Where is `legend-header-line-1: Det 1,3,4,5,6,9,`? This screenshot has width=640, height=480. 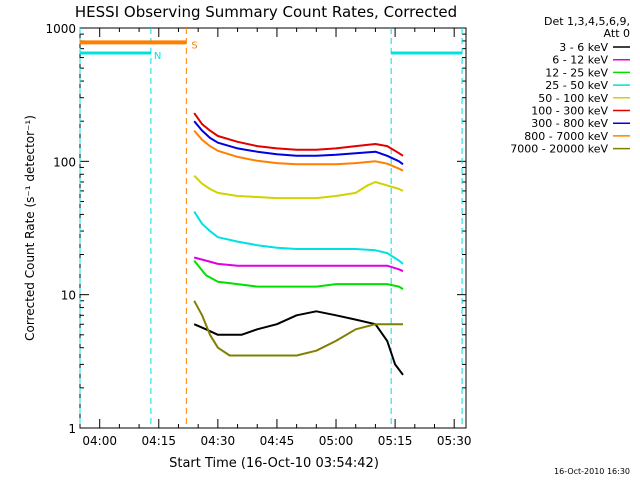
legend-header-line-1: Det 1,3,4,5,6,9, is located at coordinates (587, 21).